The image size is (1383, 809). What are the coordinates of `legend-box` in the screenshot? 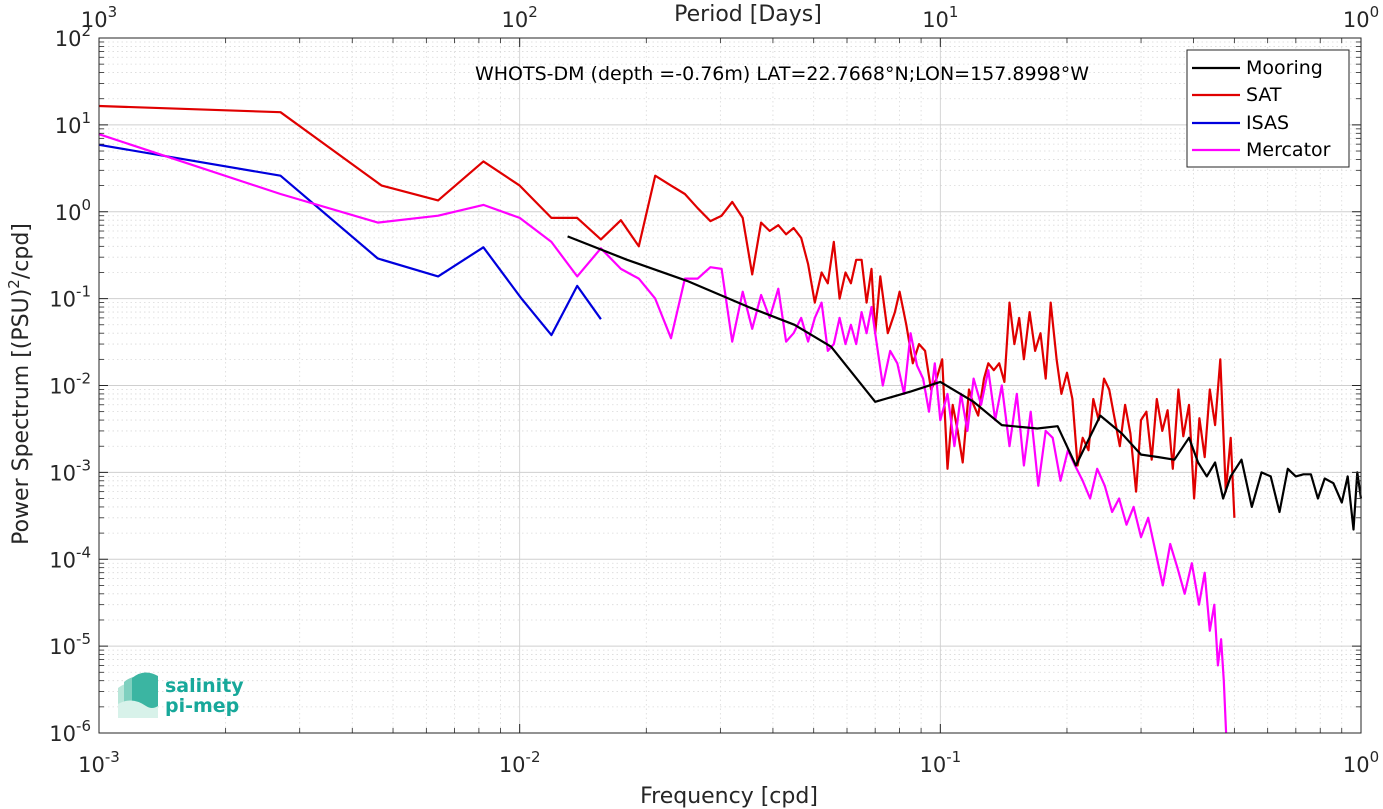 It's located at (1268, 108).